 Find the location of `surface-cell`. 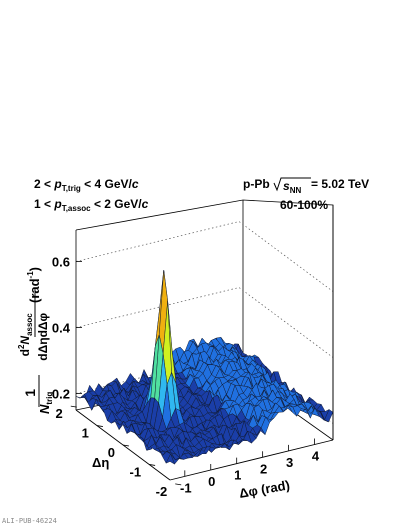

surface-cell is located at coordinates (170, 459).